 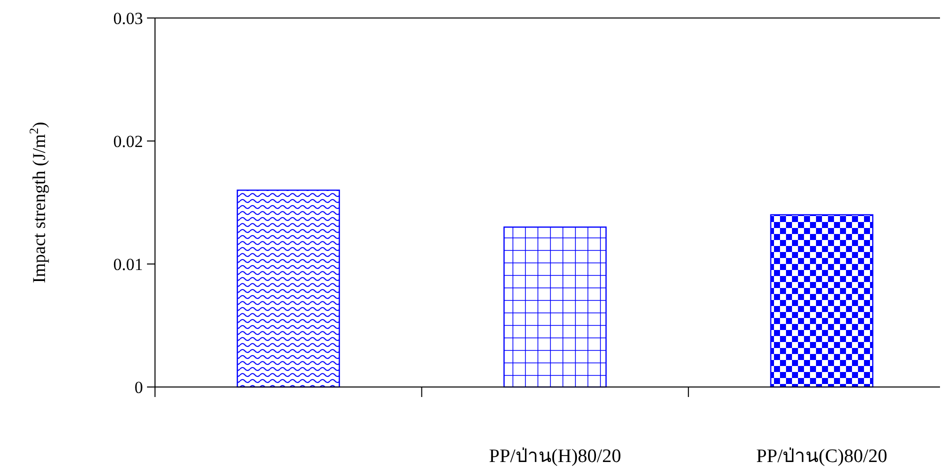 What do you see at coordinates (128, 18) in the screenshot?
I see `y-tick-label: 0.03` at bounding box center [128, 18].